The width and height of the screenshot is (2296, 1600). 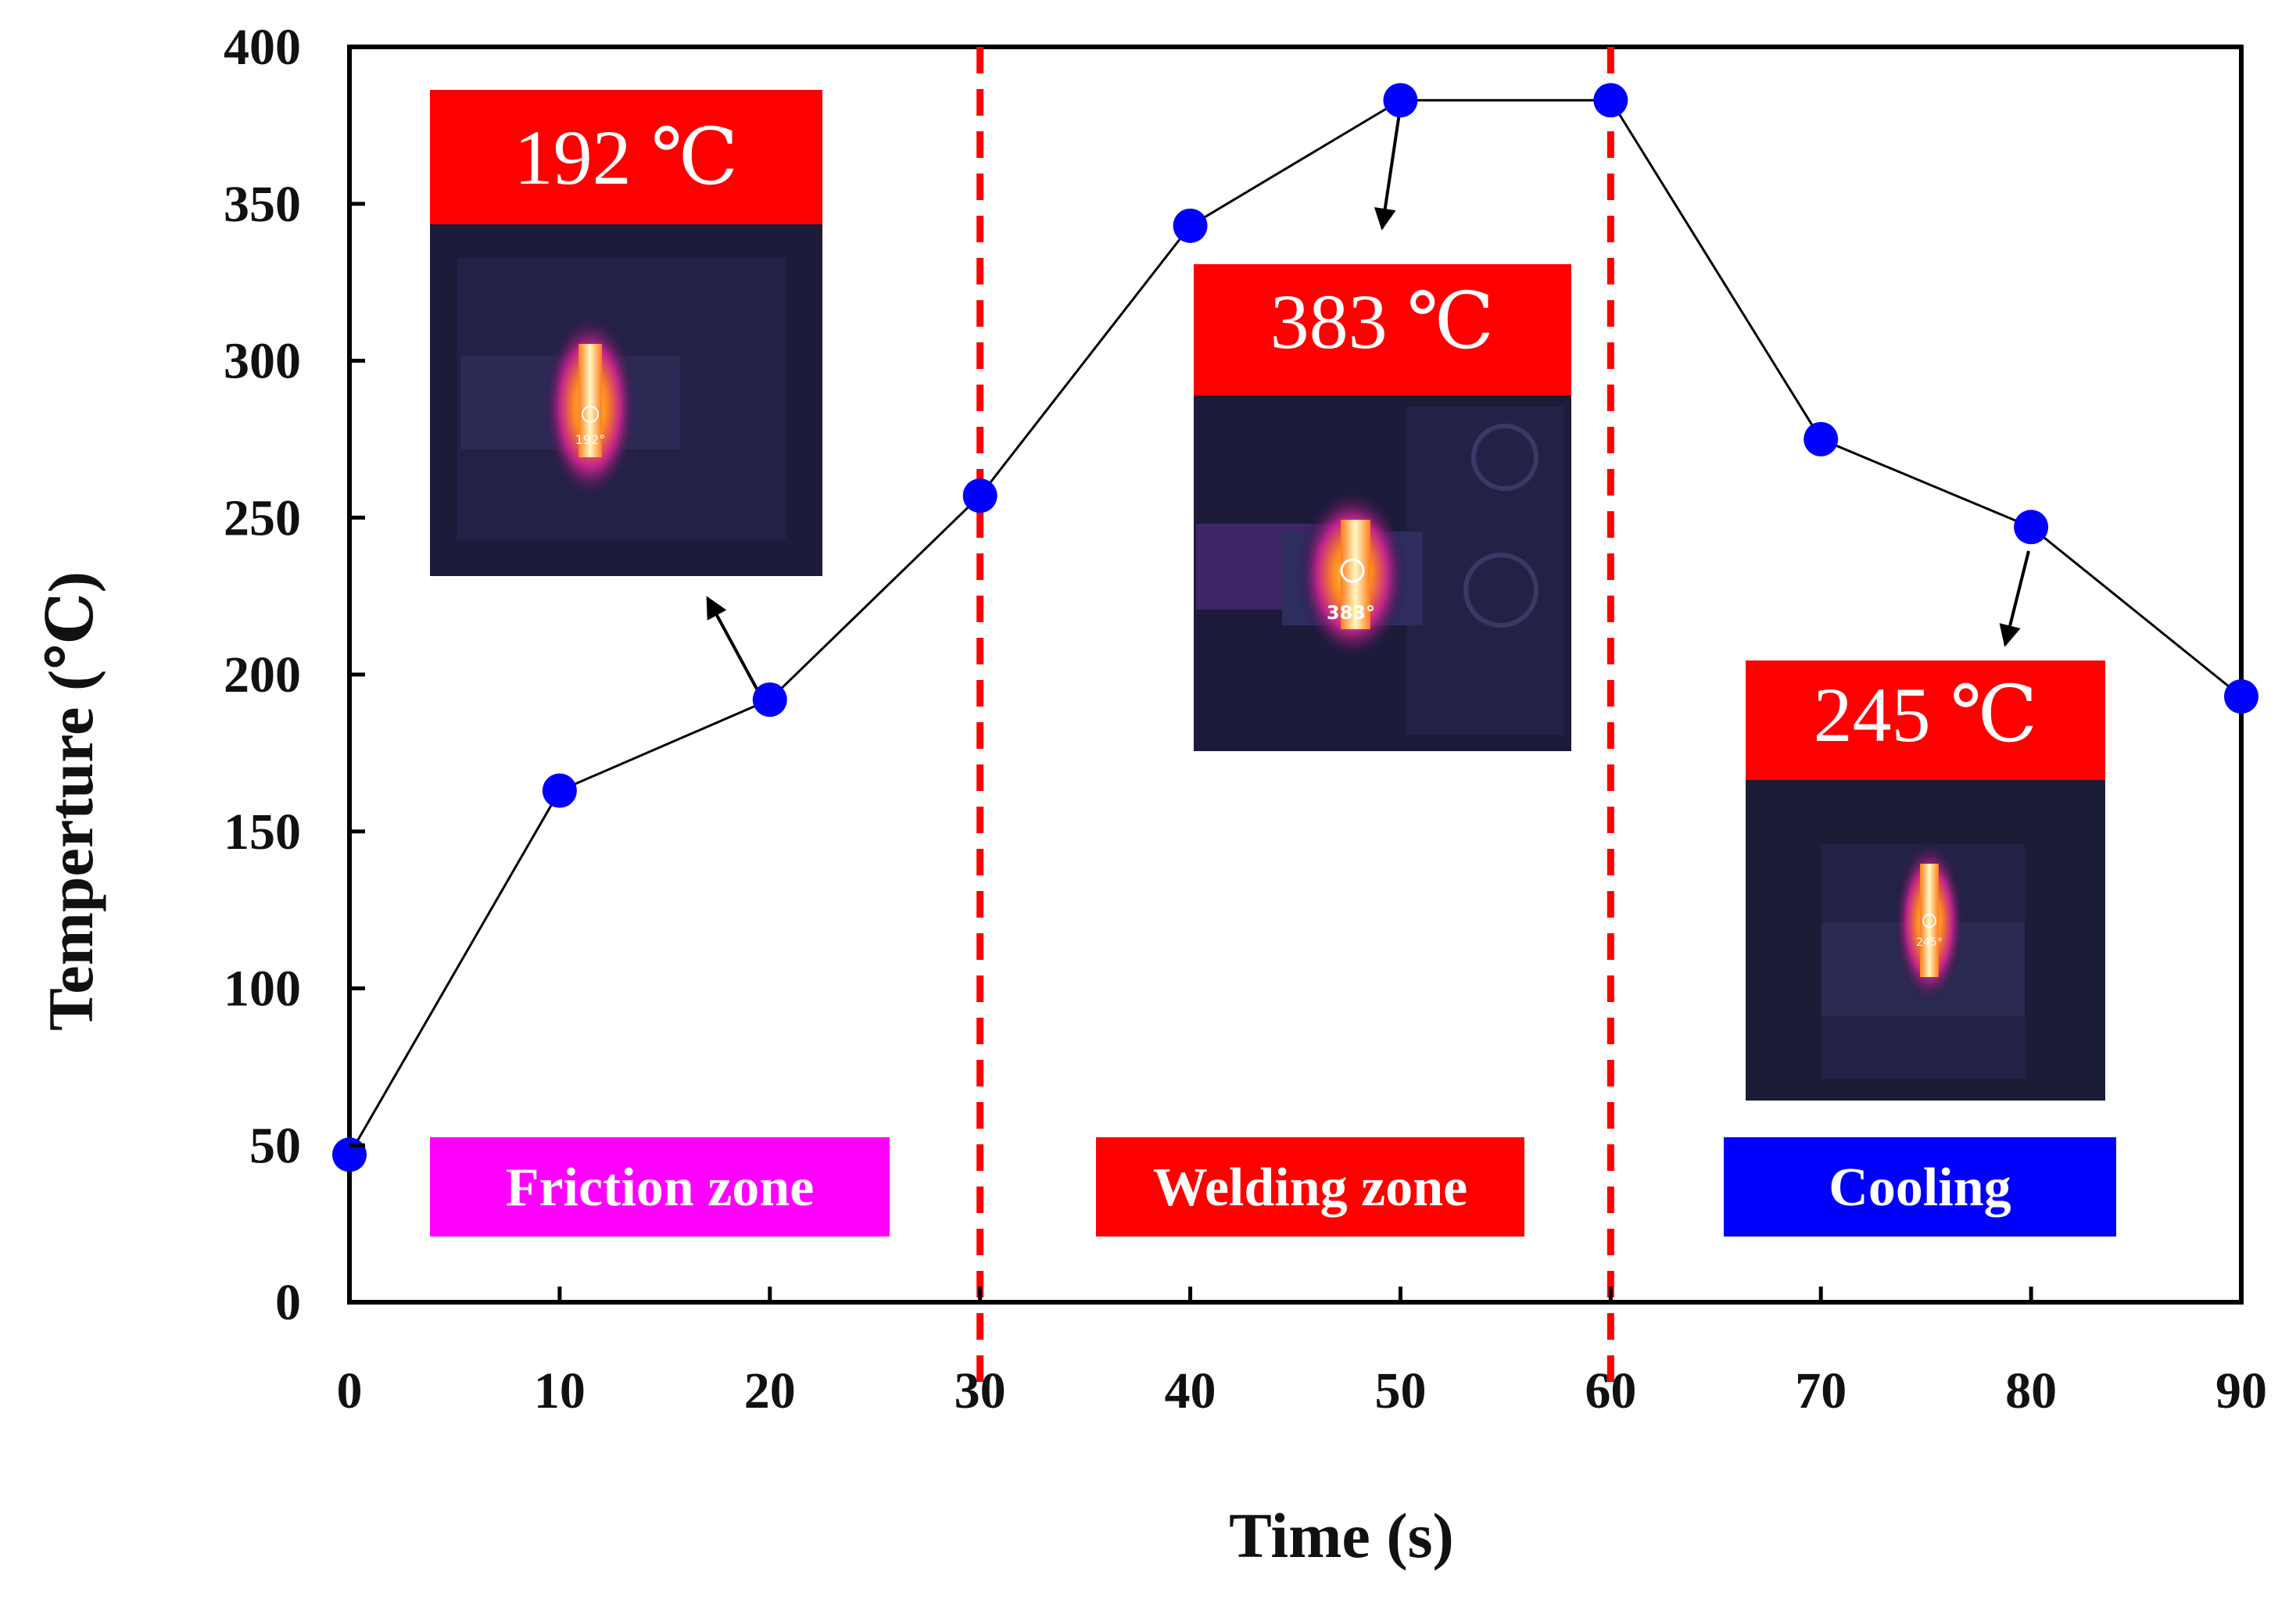 I want to click on zone-box-cooling, so click(x=1920, y=1187).